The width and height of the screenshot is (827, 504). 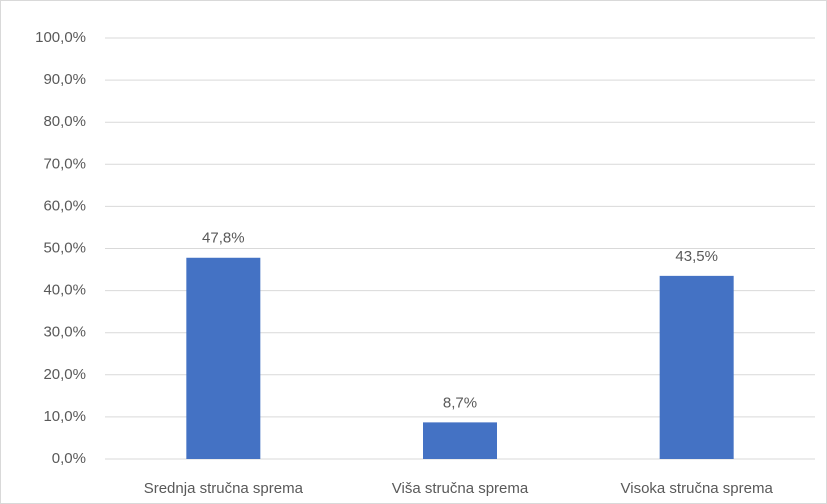 What do you see at coordinates (64, 79) in the screenshot?
I see `y-tick-label: 90,0%` at bounding box center [64, 79].